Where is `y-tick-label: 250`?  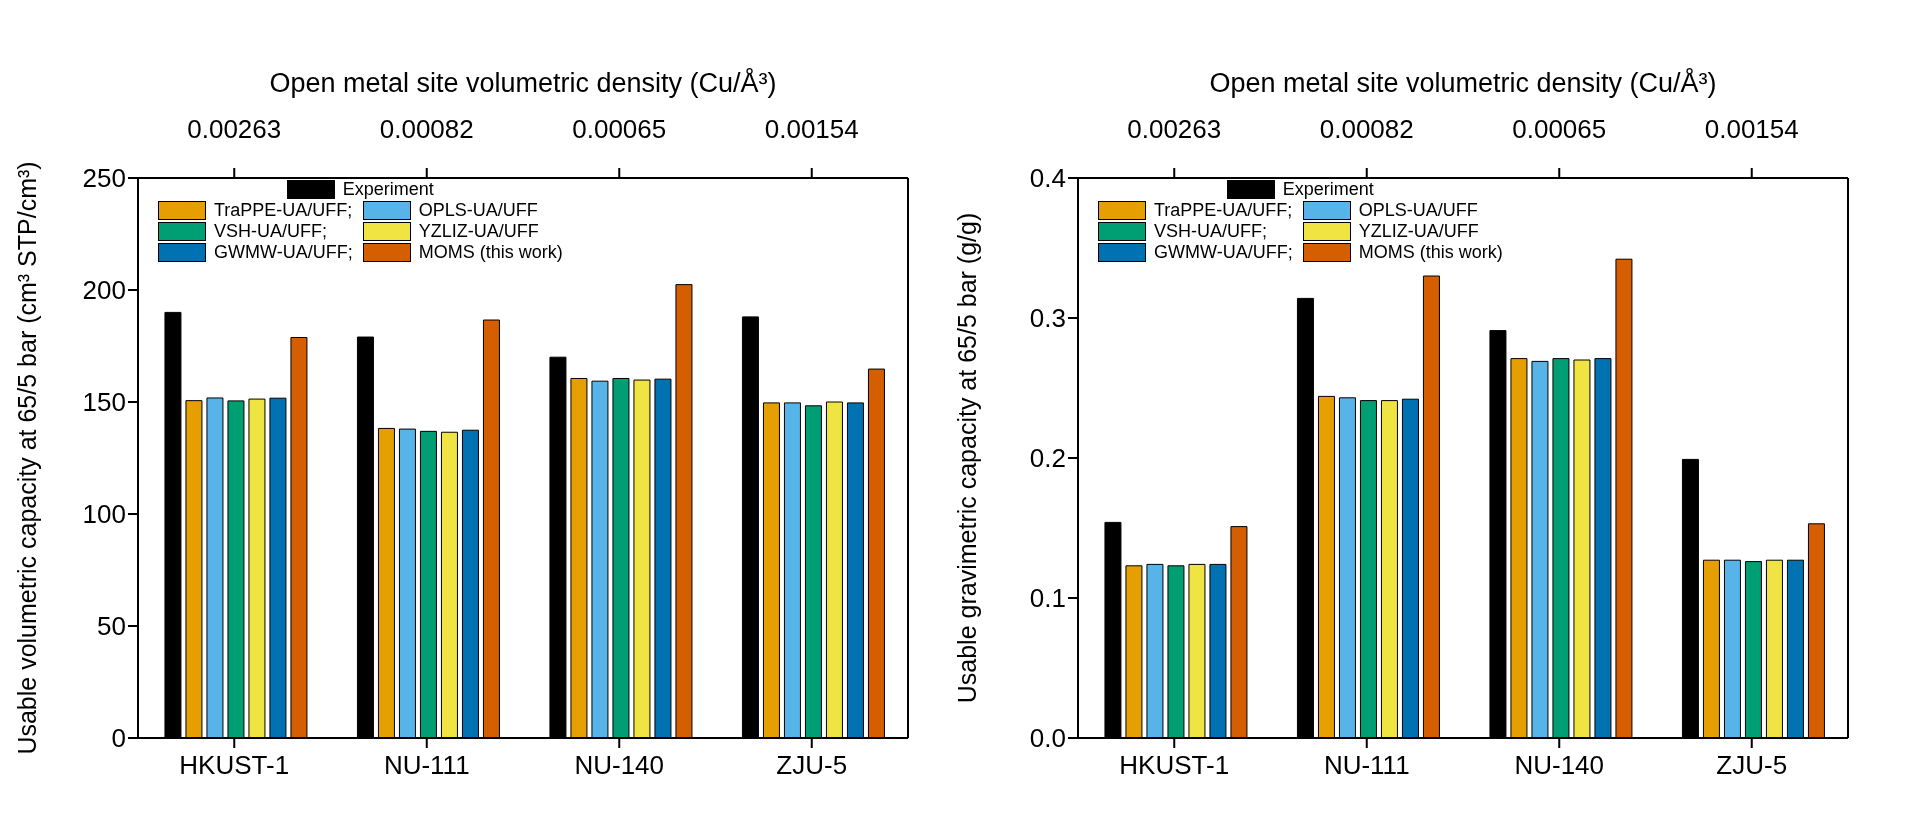 y-tick-label: 250 is located at coordinates (104, 178).